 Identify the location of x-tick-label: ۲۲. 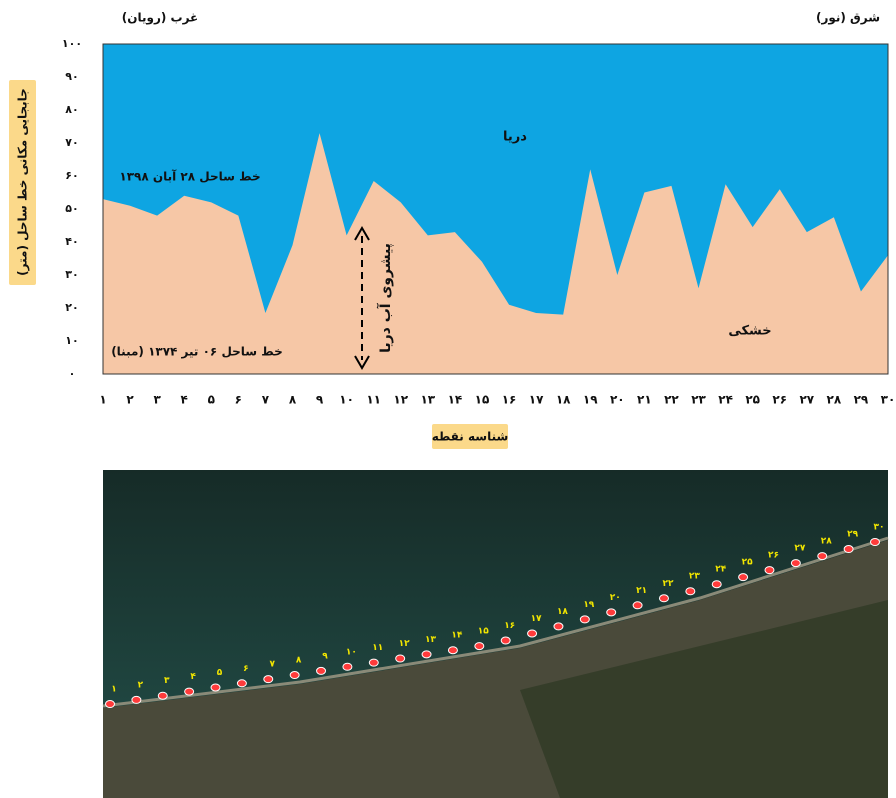
(671, 400).